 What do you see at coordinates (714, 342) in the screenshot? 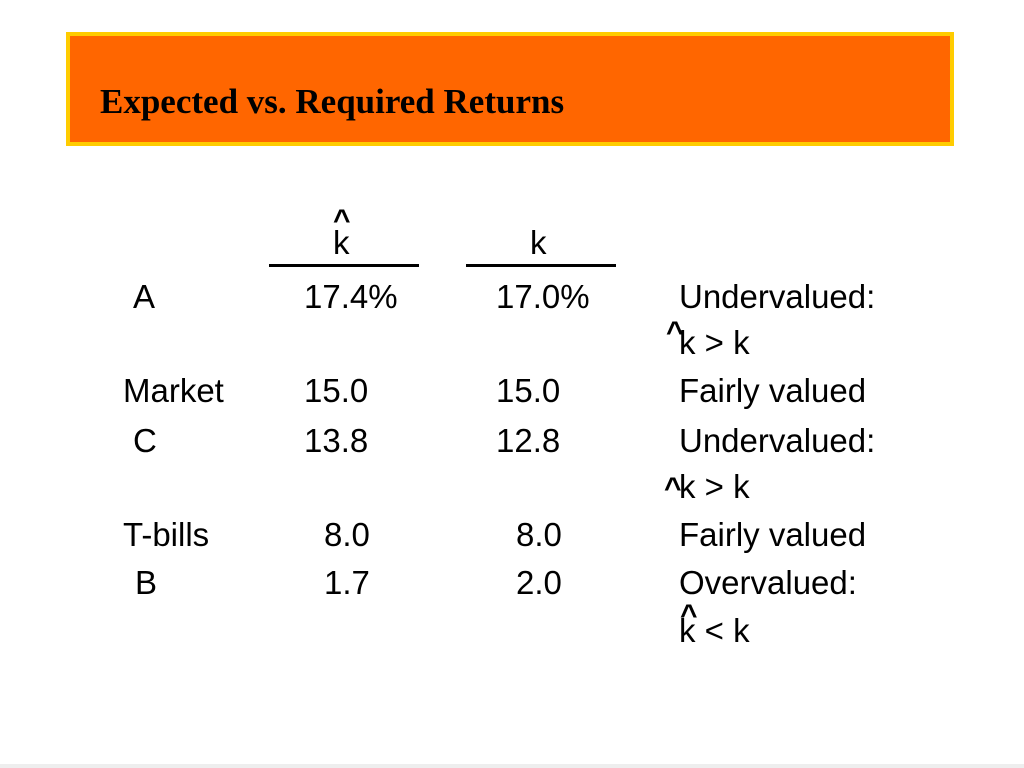
I see `relation-a: k > k` at bounding box center [714, 342].